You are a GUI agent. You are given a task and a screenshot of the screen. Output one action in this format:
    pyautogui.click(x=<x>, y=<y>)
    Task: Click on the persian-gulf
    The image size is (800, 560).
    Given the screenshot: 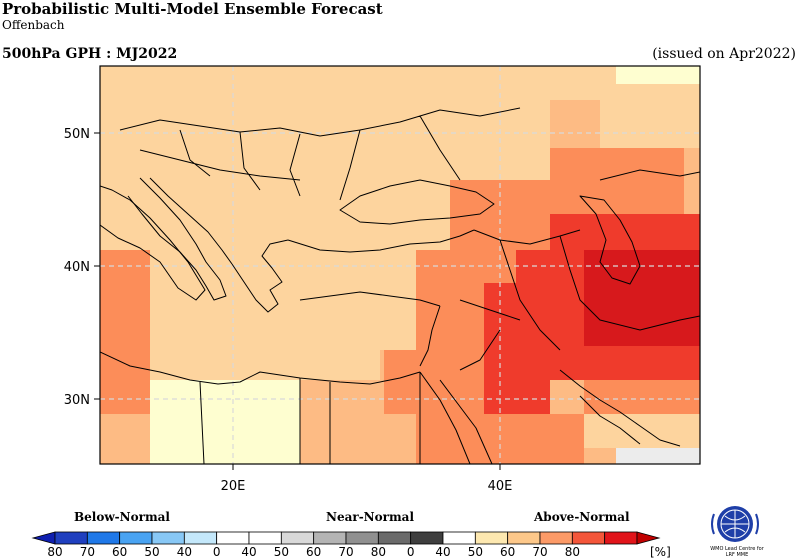 What is the action you would take?
    pyautogui.click(x=620, y=408)
    